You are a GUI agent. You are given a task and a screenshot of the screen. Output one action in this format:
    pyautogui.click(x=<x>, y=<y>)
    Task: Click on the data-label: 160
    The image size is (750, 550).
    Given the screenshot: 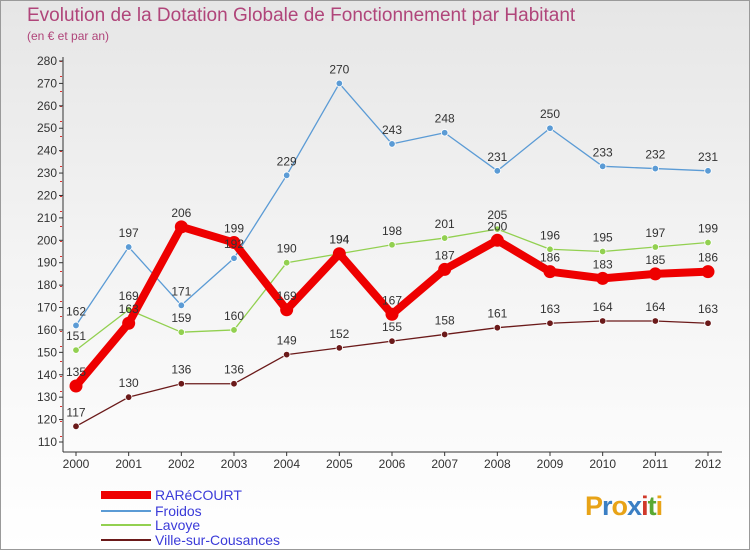 What is the action you would take?
    pyautogui.click(x=234, y=316)
    